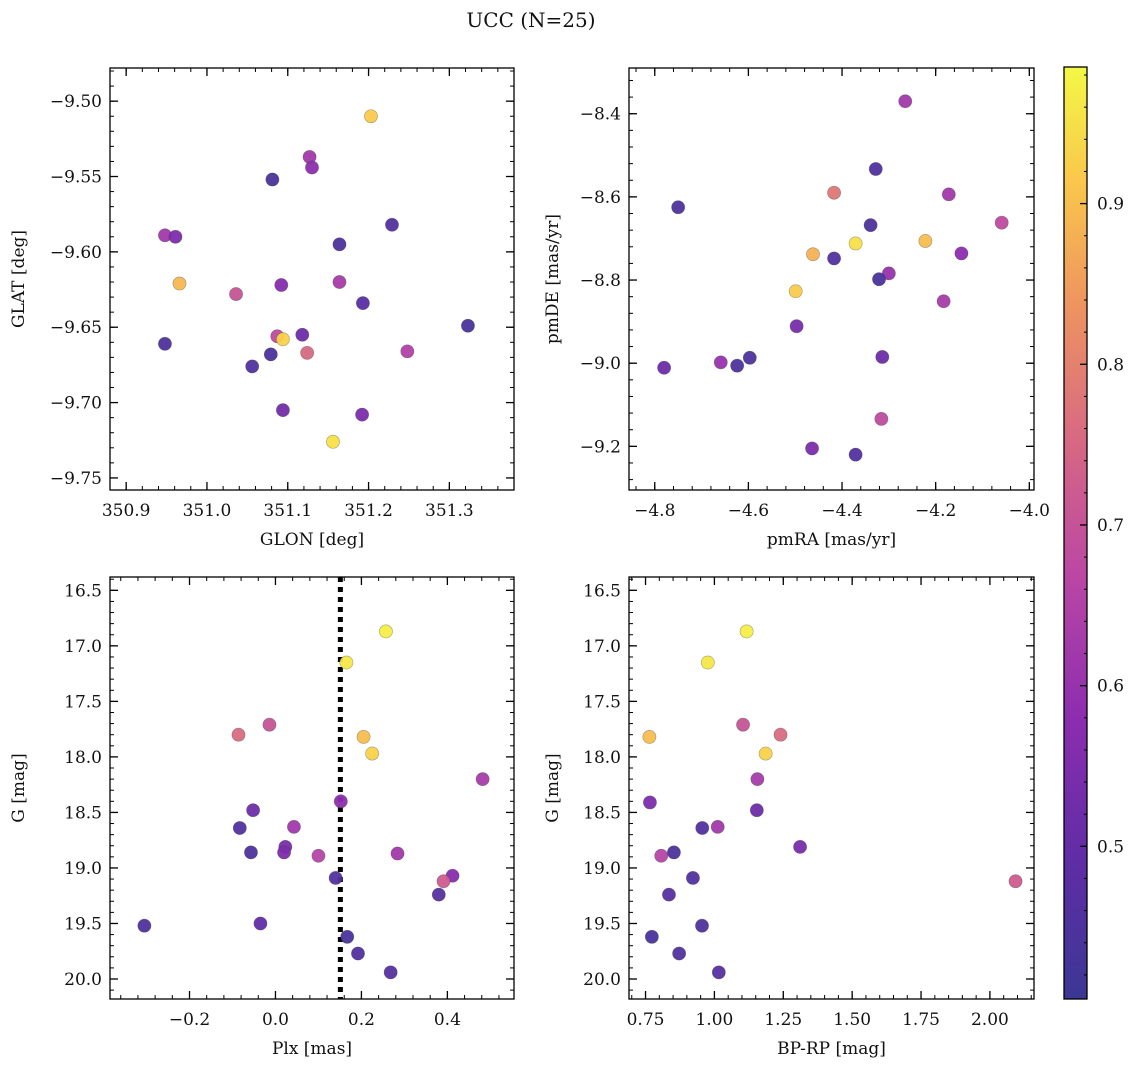 This screenshot has width=1136, height=1067. I want to click on x-tick-label: 1.50, so click(852, 1020).